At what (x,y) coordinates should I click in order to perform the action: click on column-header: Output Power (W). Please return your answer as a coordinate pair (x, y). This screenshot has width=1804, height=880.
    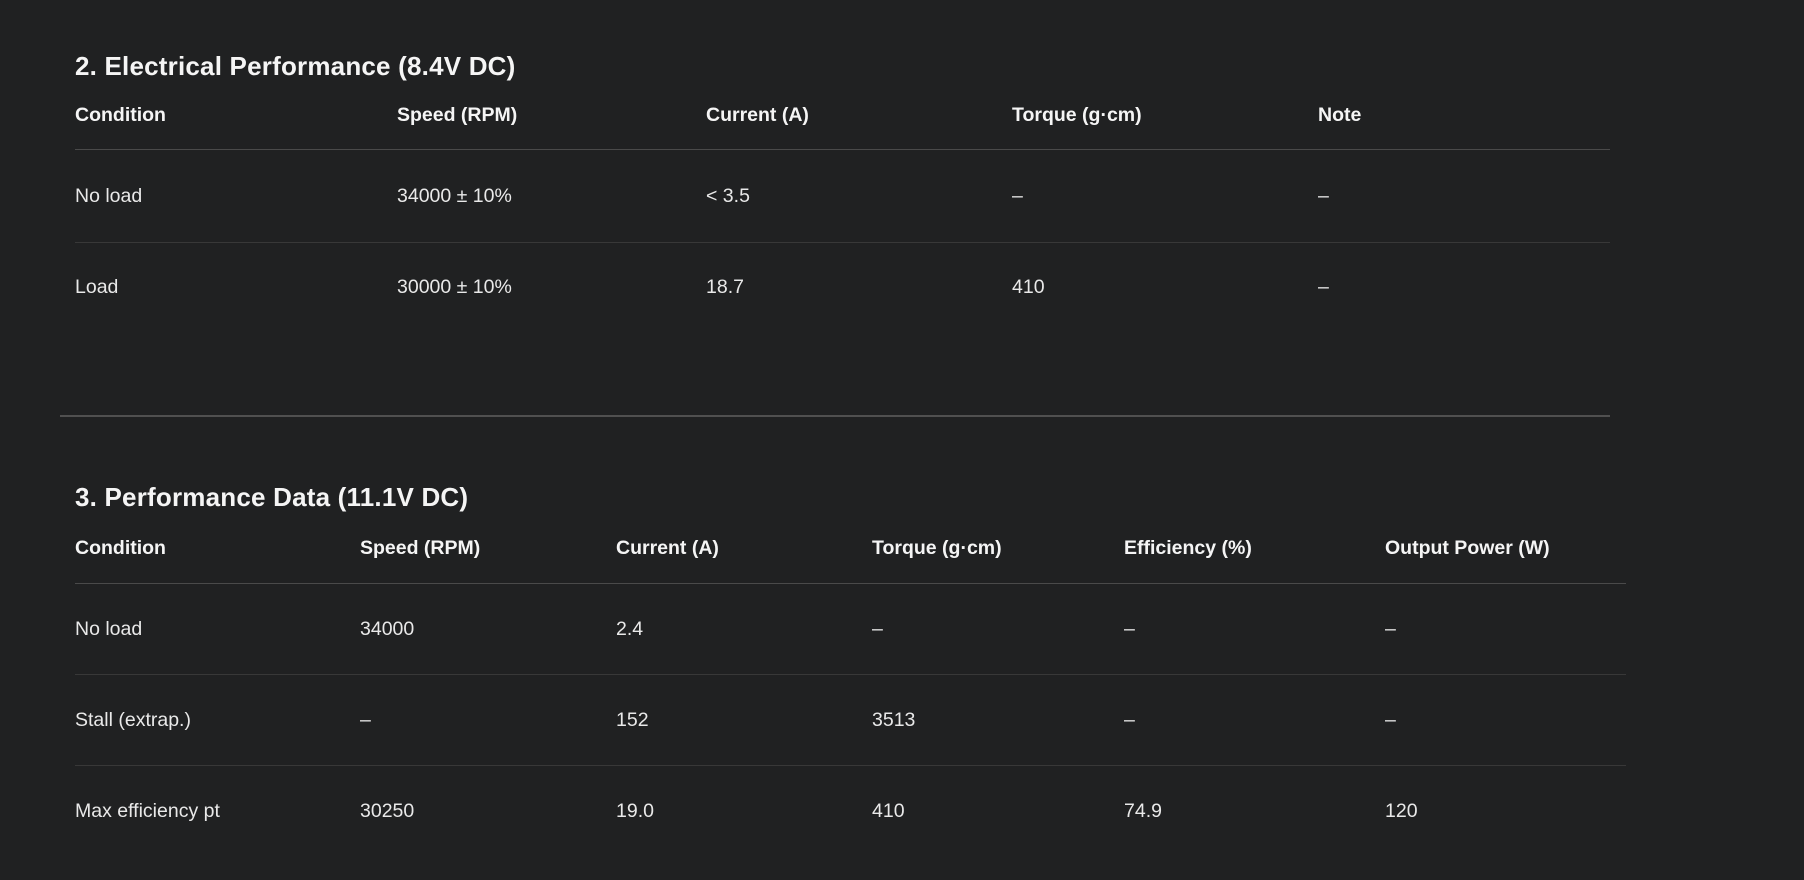
    Looking at the image, I should click on (1505, 548).